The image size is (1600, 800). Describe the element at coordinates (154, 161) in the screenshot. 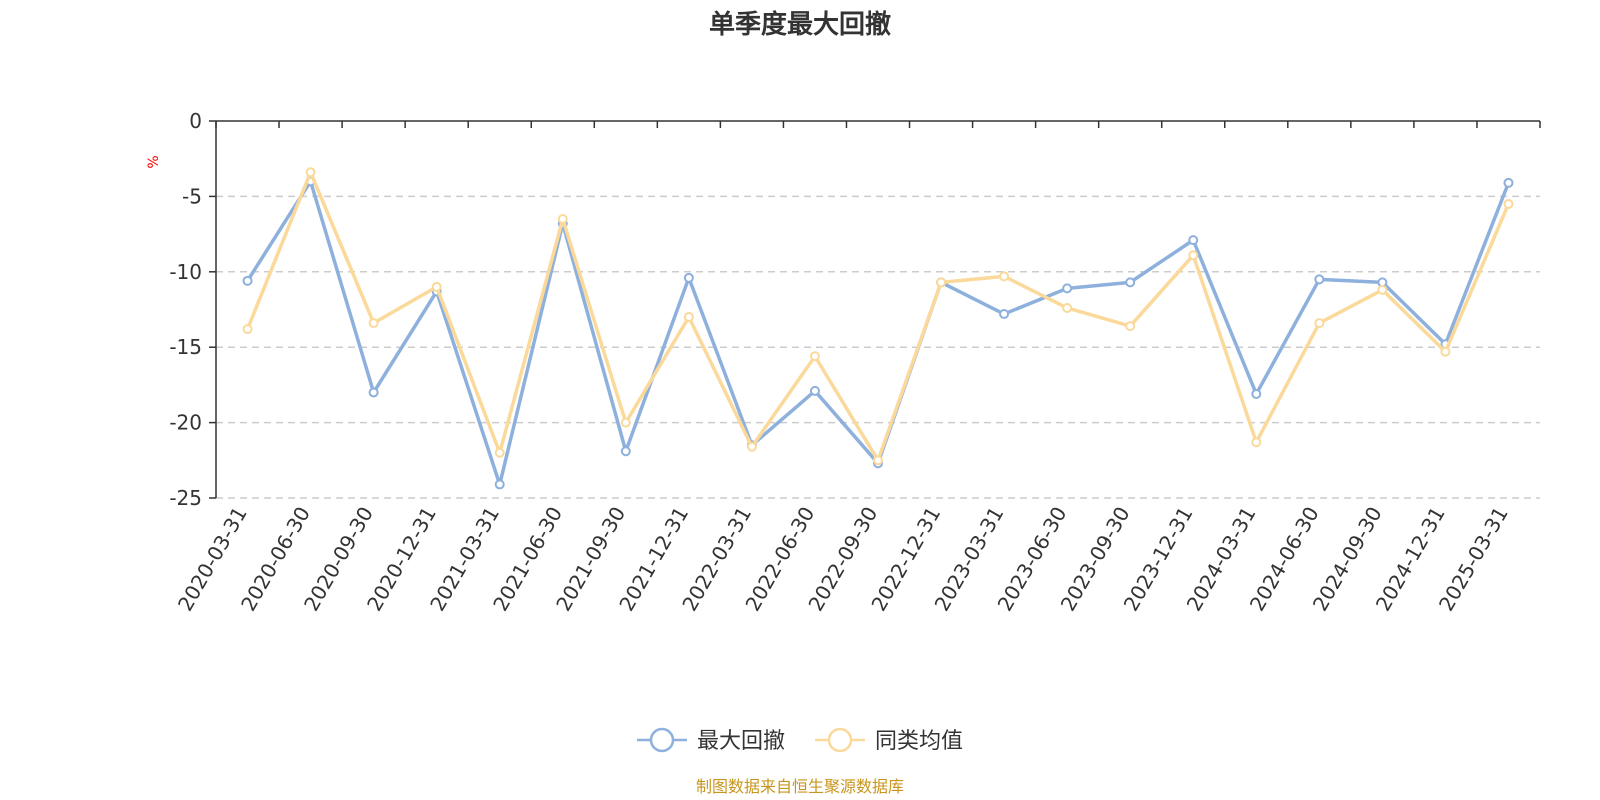

I see `y-axis-unit: %` at that location.